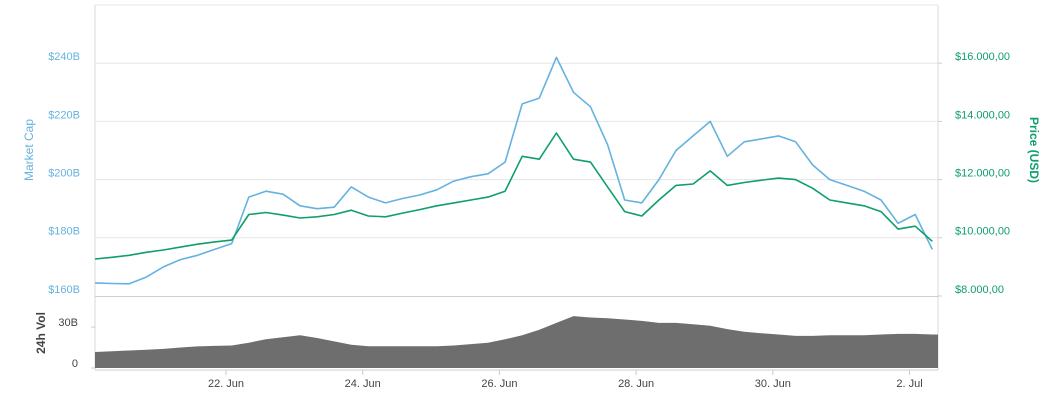 This screenshot has width=1060, height=400. Describe the element at coordinates (979, 290) in the screenshot. I see `y2-tick-label: $8.000,00` at that location.